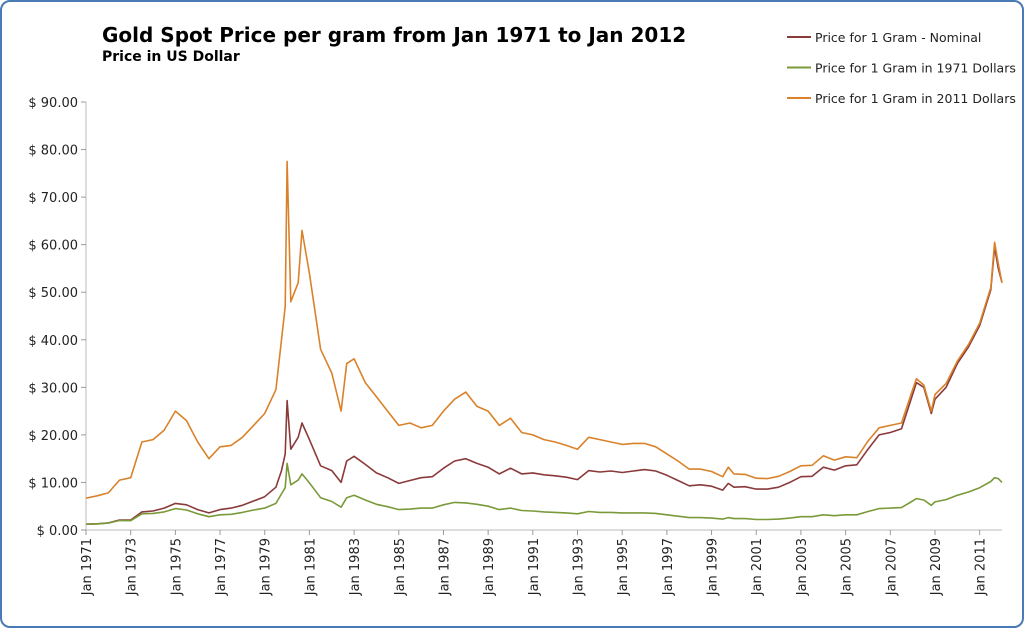  Describe the element at coordinates (53, 436) in the screenshot. I see `y-tick-label: $ 20.00` at that location.